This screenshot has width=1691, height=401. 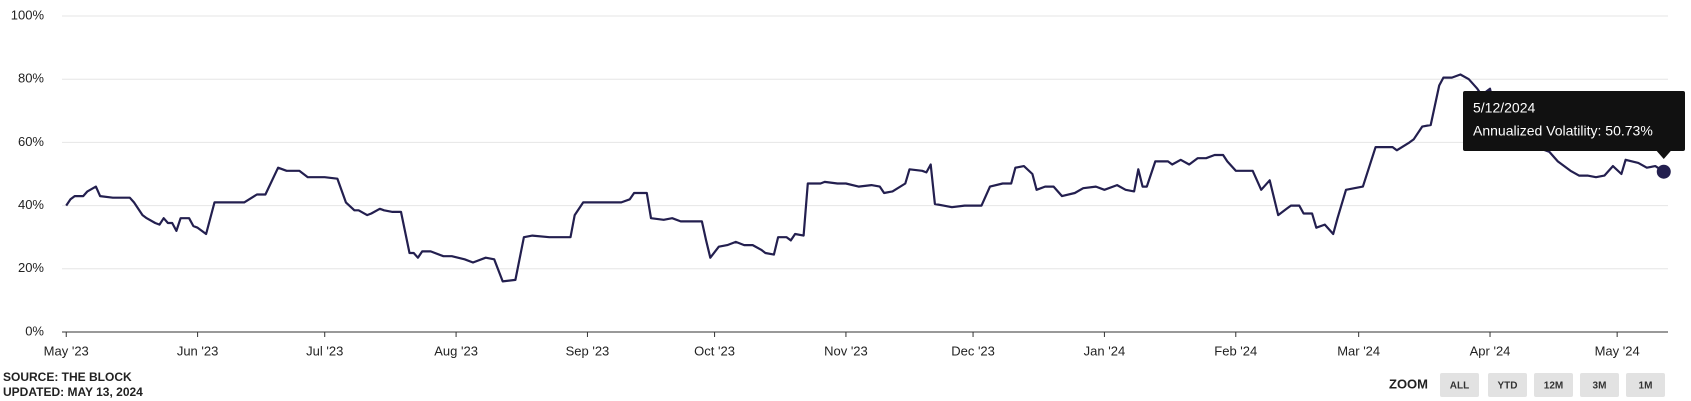 I want to click on zoom-button-label: 12M, so click(x=1553, y=386).